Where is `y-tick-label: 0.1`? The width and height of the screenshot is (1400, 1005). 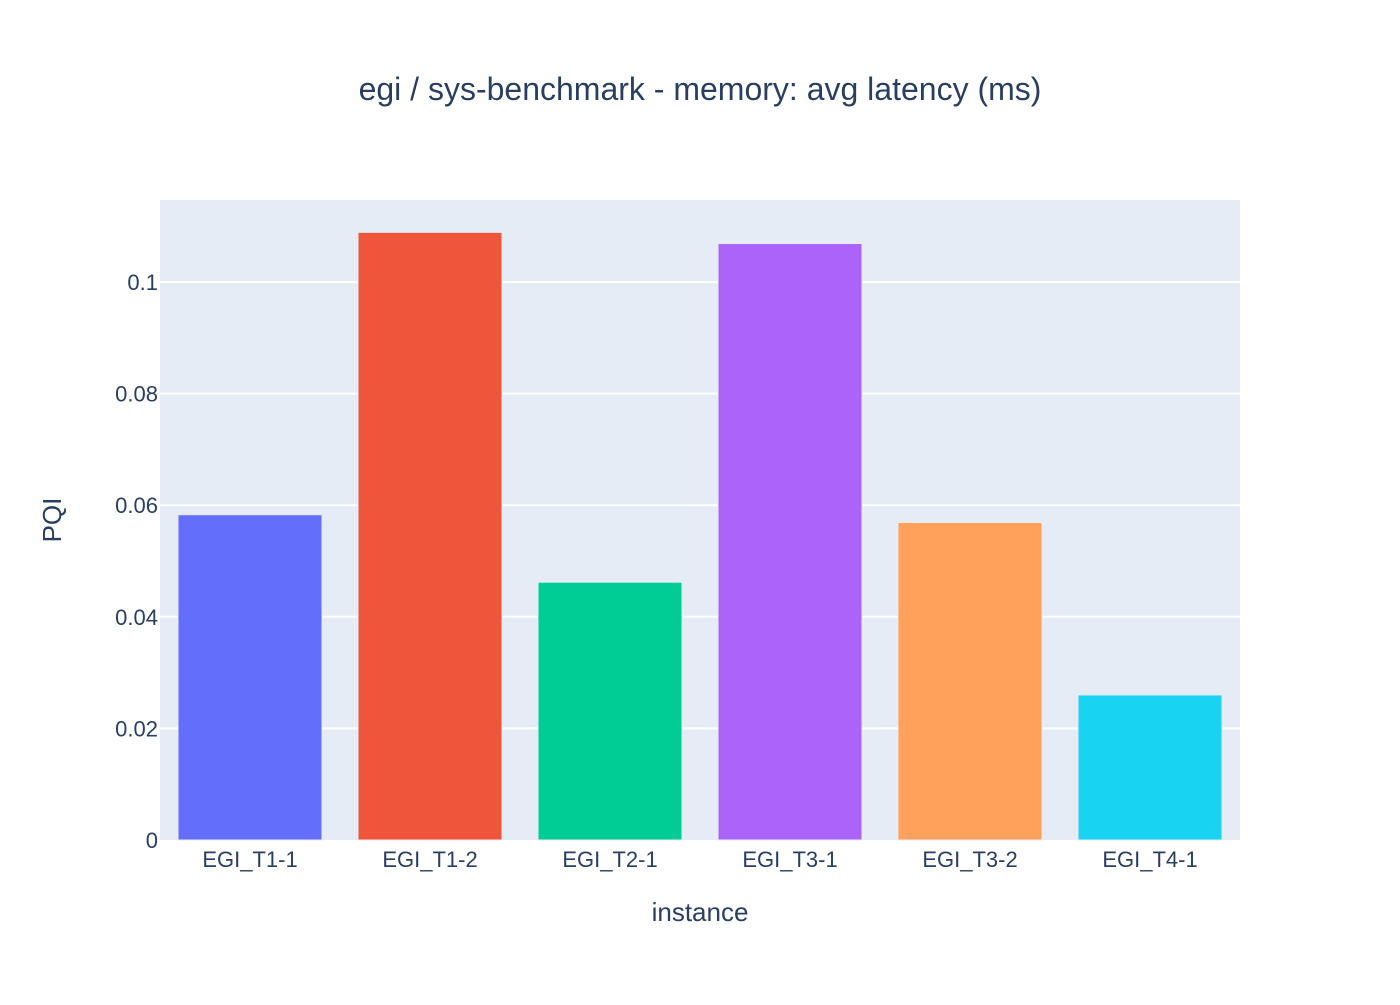
y-tick-label: 0.1 is located at coordinates (142, 282).